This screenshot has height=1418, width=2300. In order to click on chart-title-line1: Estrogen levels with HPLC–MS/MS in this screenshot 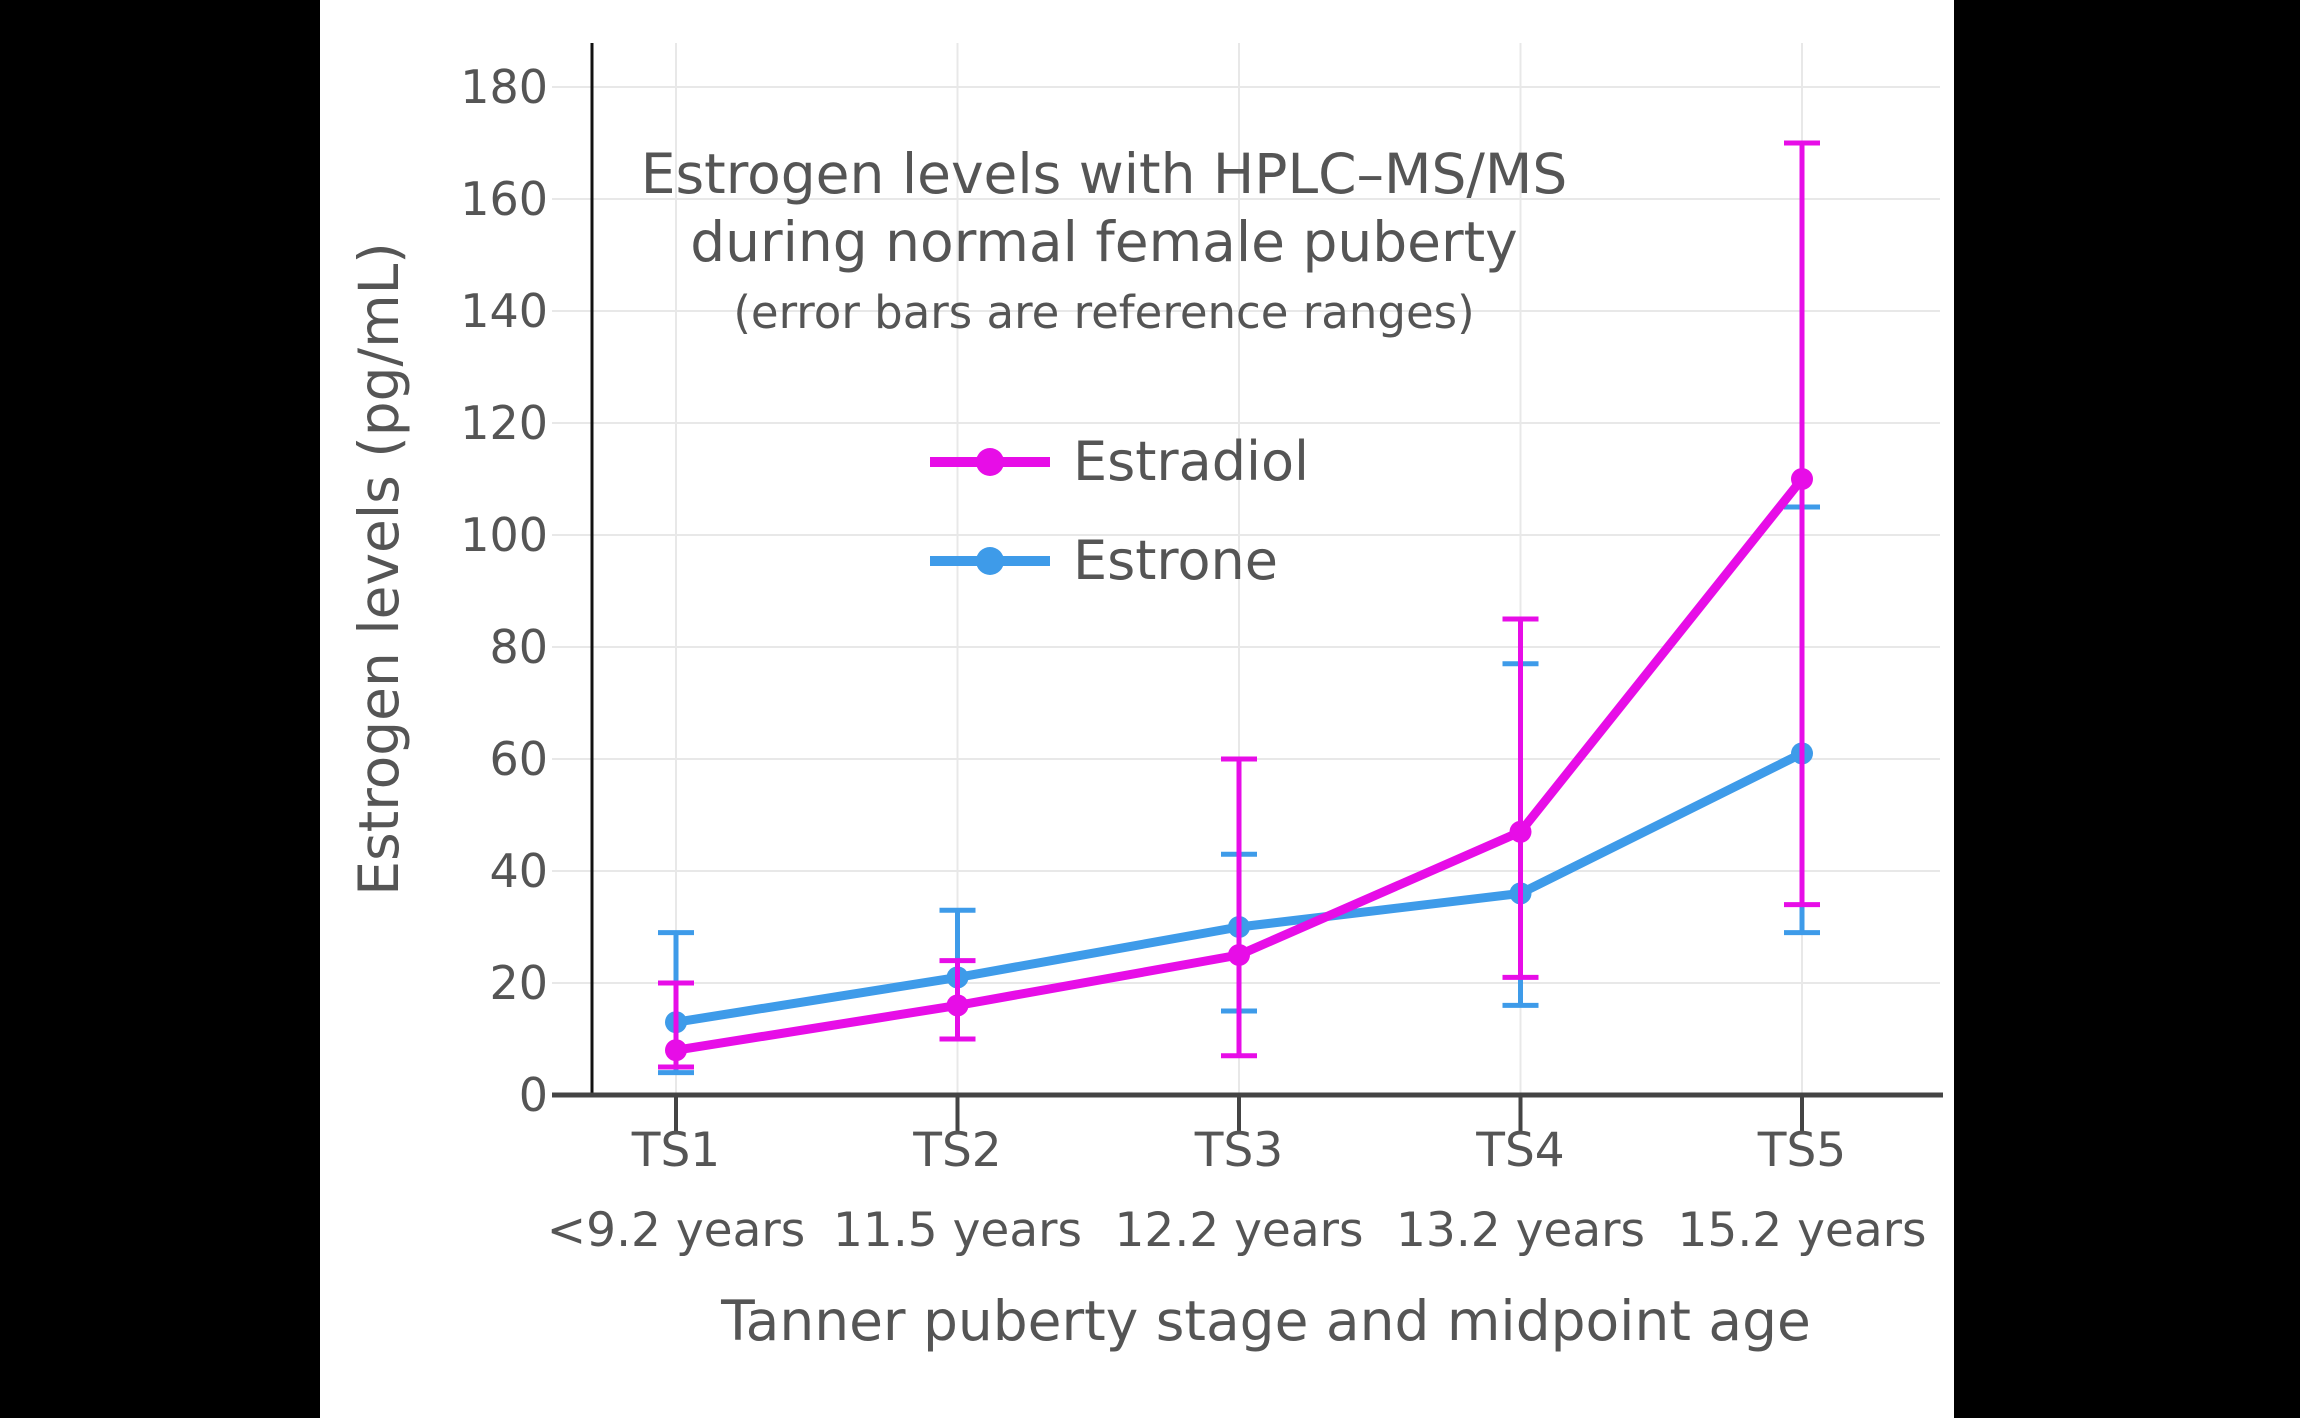, I will do `click(1104, 174)`.